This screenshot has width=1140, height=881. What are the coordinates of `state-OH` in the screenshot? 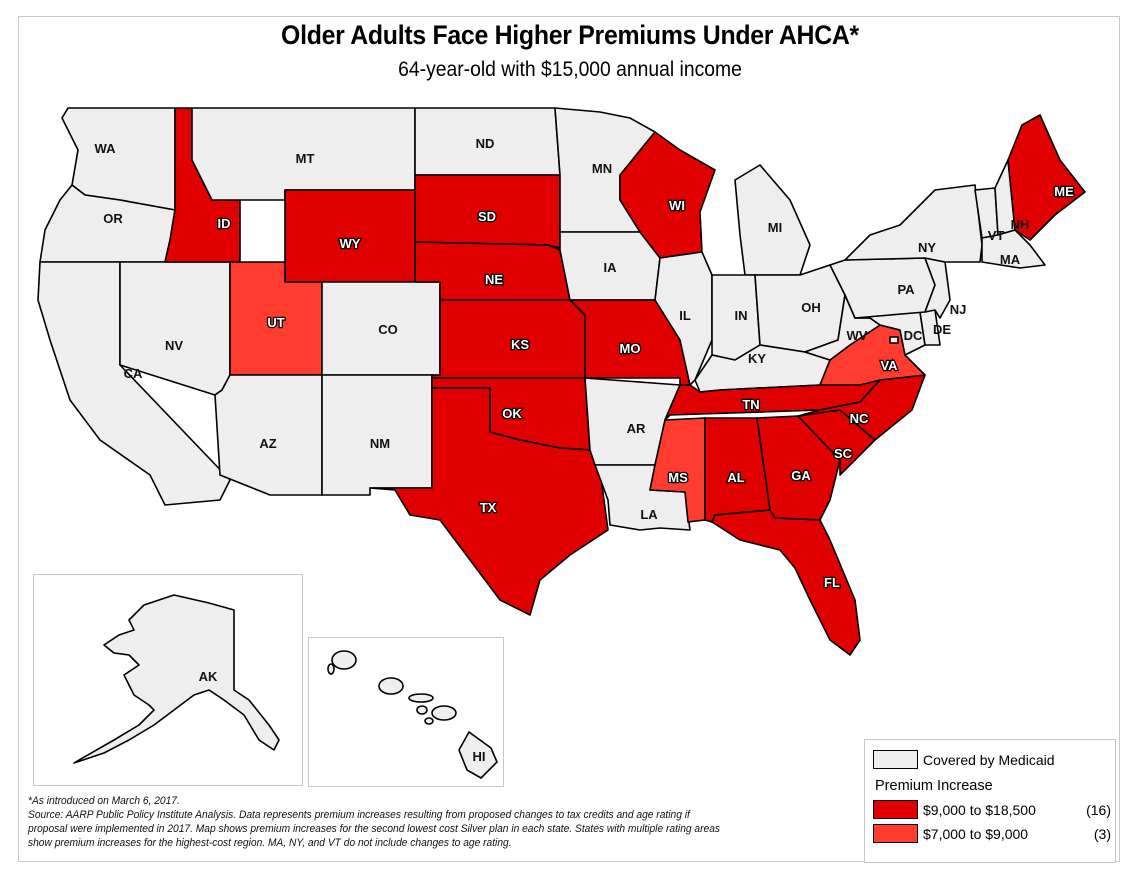 It's located at (800, 308).